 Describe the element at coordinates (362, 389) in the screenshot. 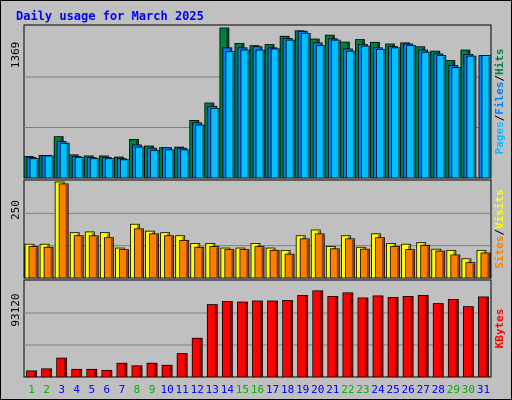

I see `day-label-23: 23` at that location.